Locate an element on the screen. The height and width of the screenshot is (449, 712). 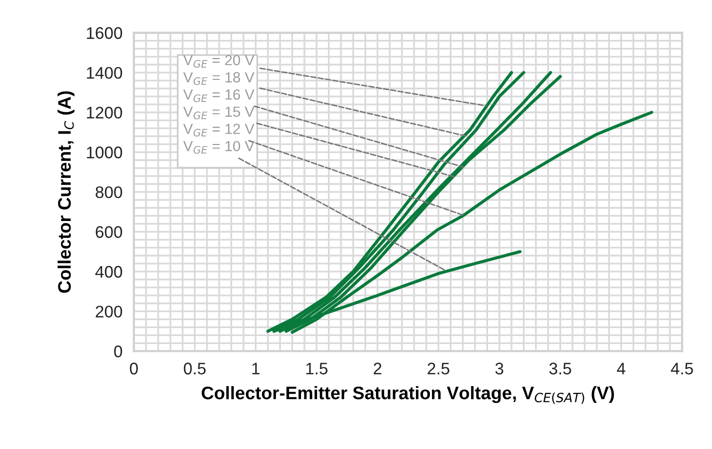
x-tick-label: 2.5 is located at coordinates (439, 368).